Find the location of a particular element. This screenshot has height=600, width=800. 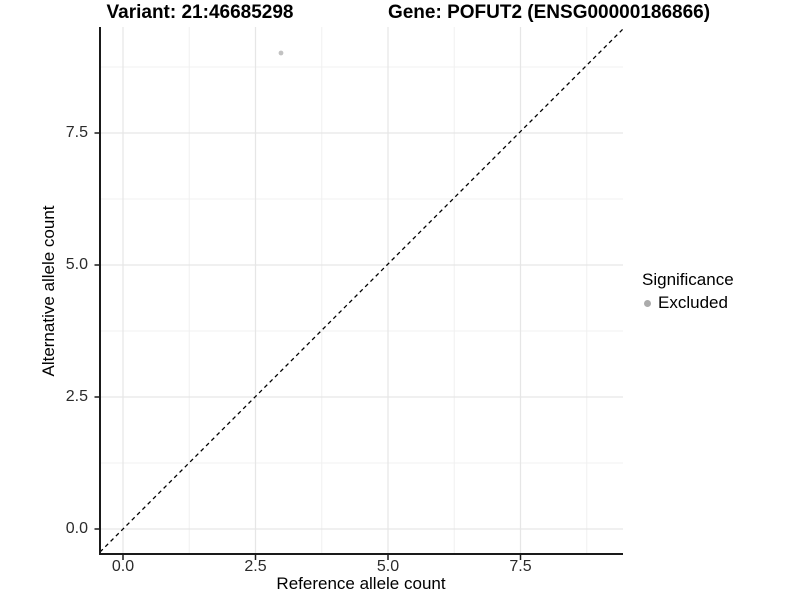

legend-entry-excluded: Excluded is located at coordinates (688, 303).